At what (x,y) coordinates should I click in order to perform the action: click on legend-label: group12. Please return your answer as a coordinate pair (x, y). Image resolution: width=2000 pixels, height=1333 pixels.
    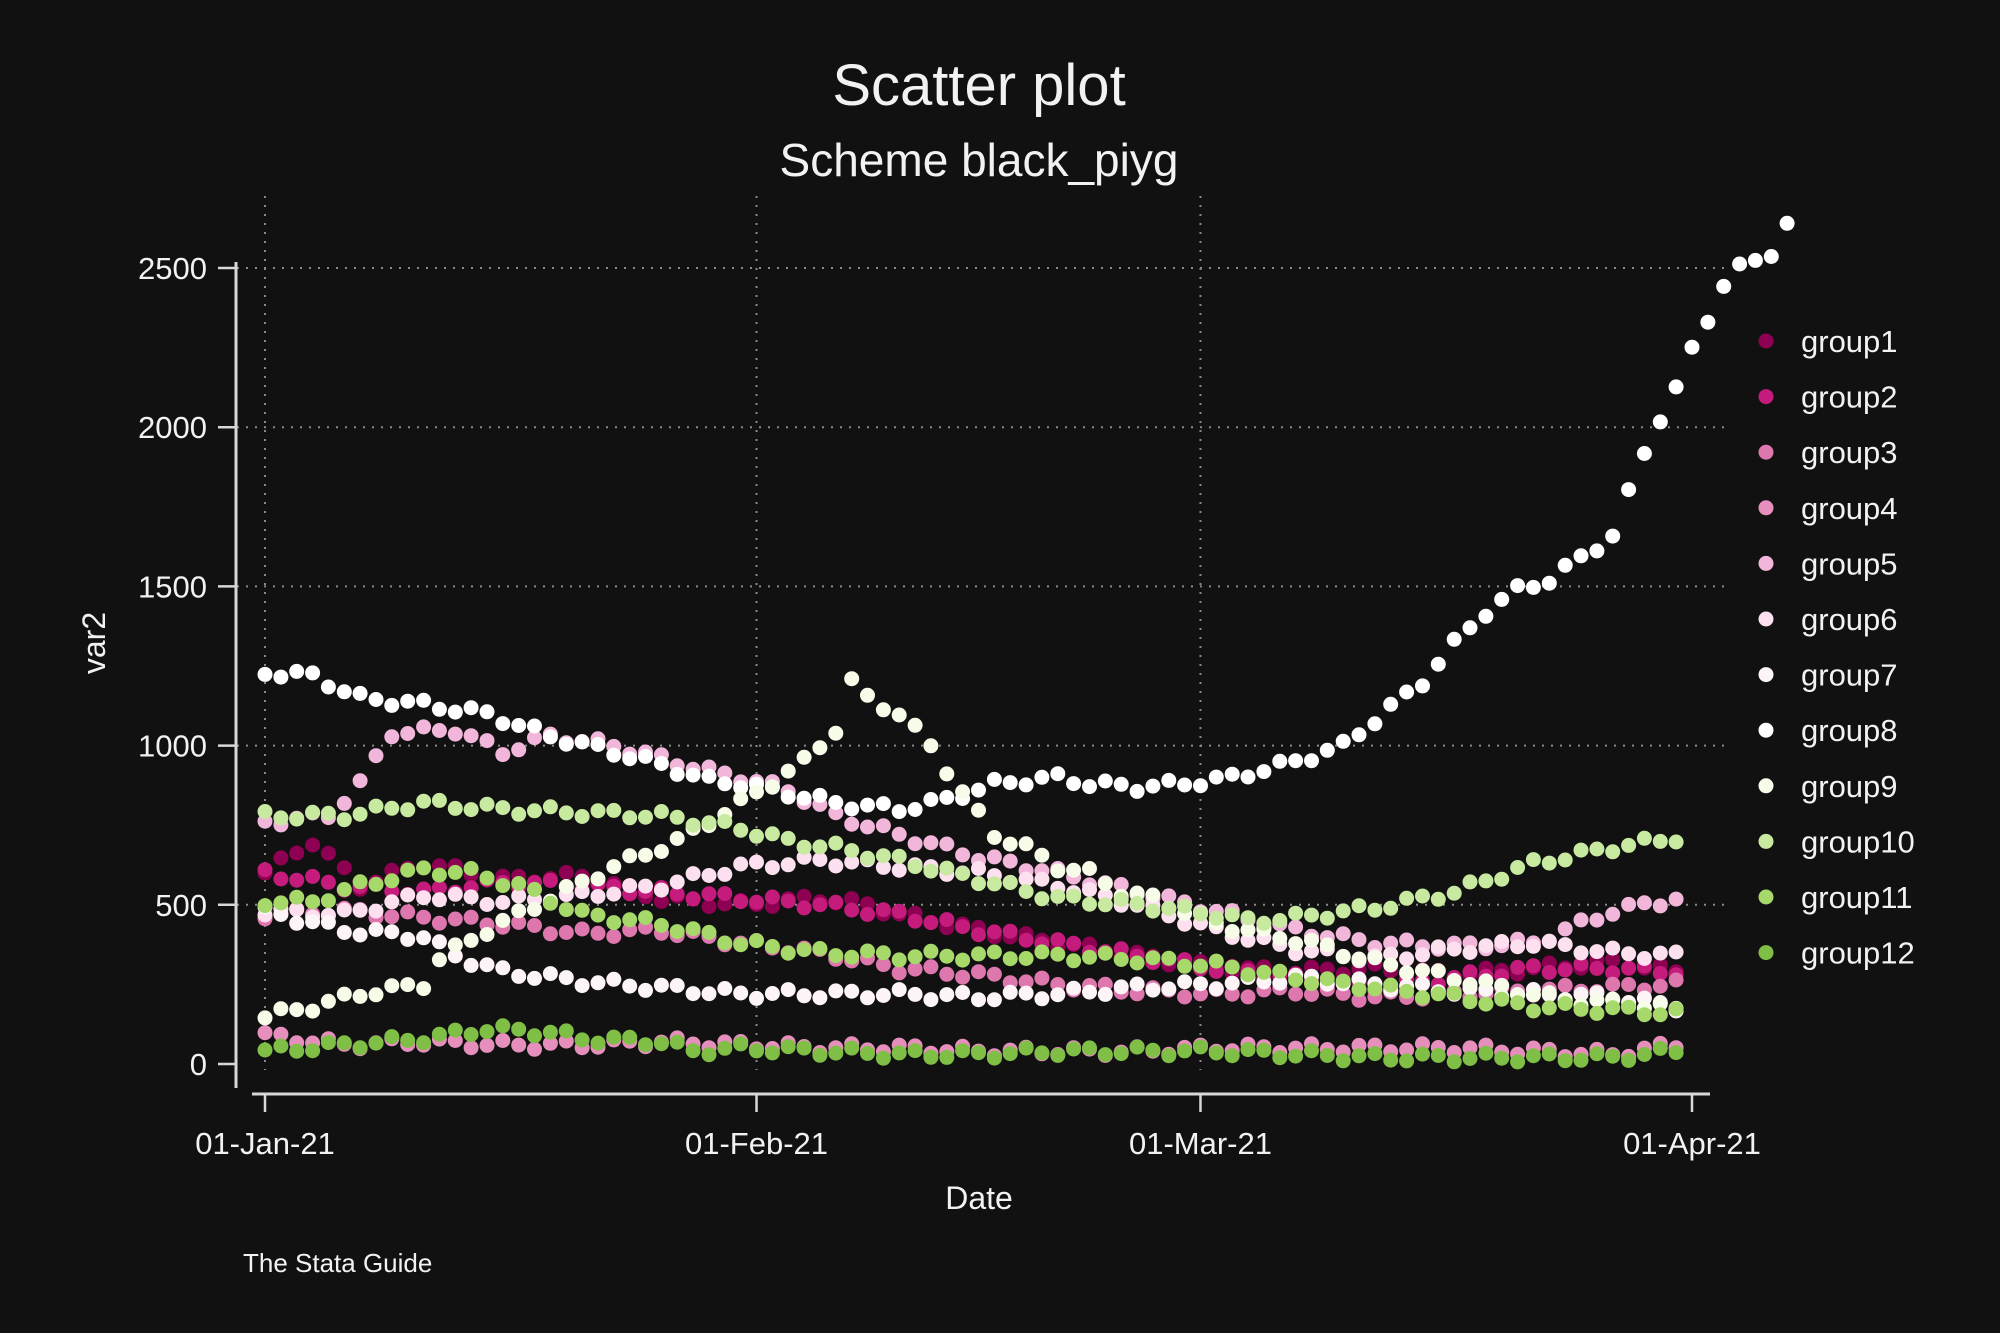
    Looking at the image, I should click on (1858, 953).